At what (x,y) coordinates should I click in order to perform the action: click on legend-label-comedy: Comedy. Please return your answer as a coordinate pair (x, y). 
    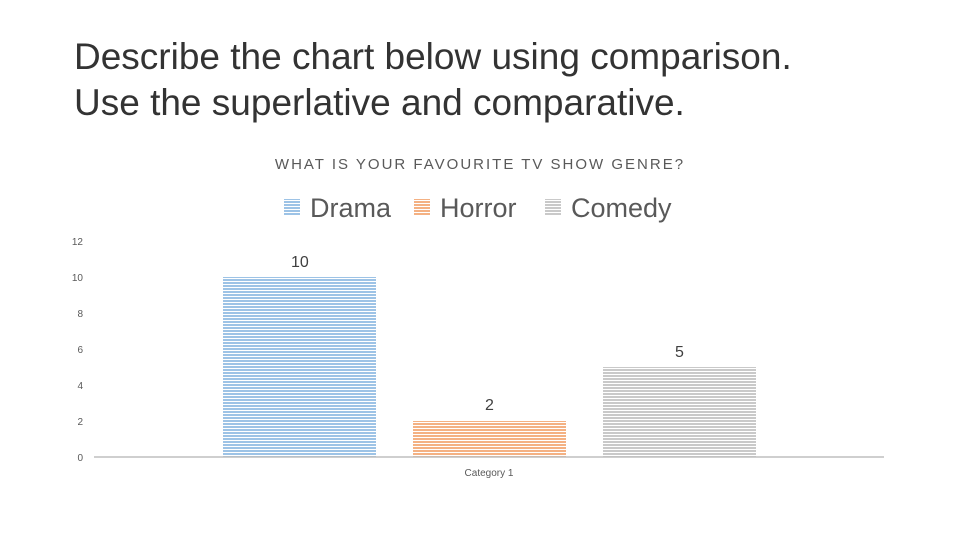
    Looking at the image, I should click on (621, 208).